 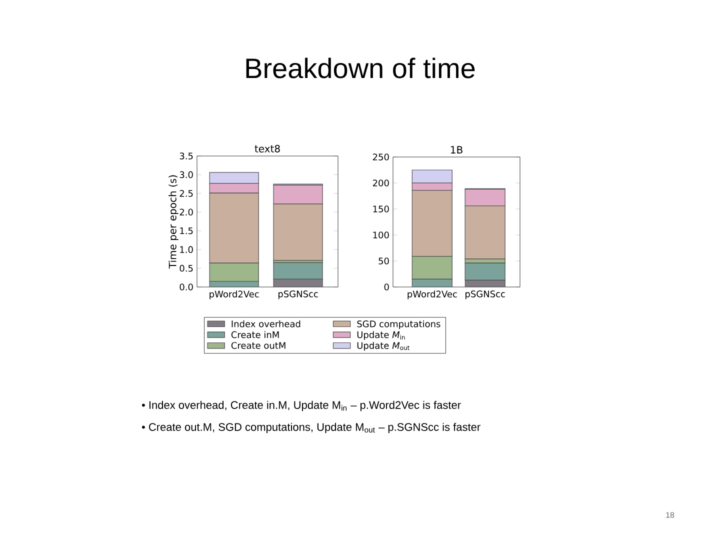 I want to click on y-tick-label: 2.5, so click(x=186, y=193).